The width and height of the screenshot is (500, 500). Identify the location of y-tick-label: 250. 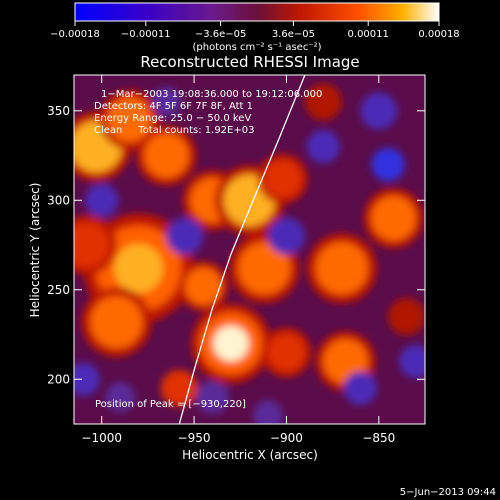
(58, 290).